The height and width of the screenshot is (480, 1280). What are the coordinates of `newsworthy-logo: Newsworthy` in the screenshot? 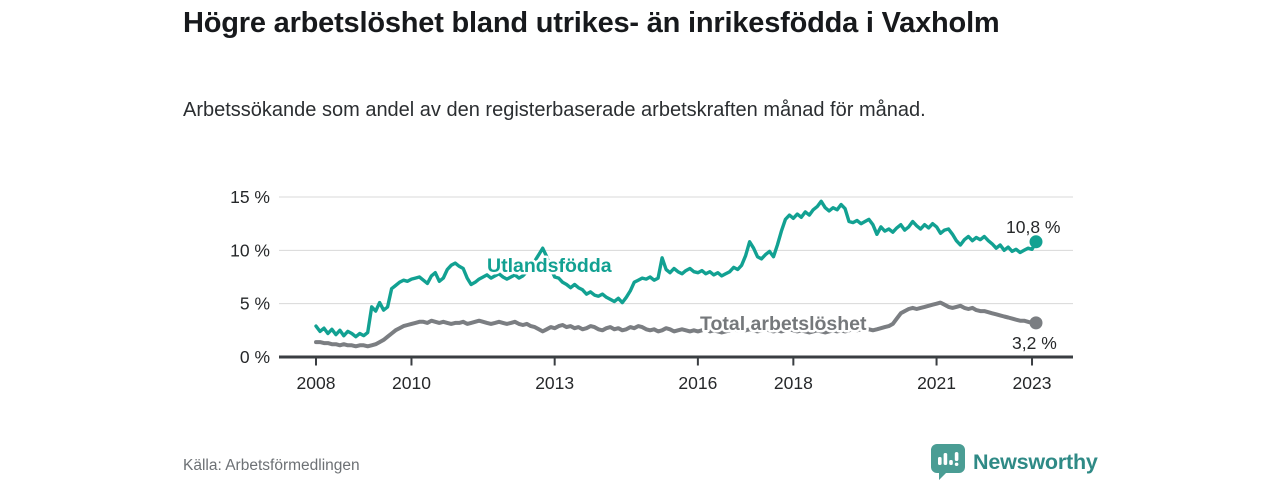 It's located at (1014, 462).